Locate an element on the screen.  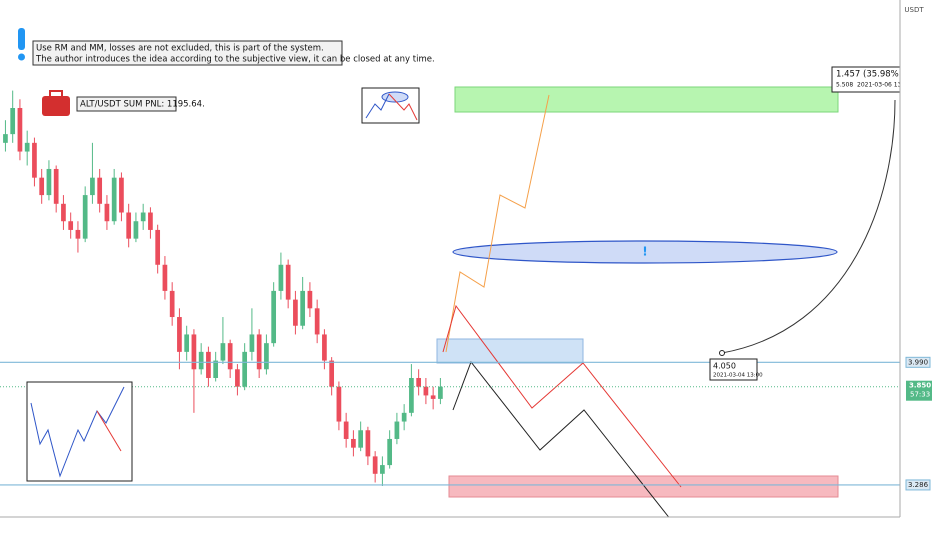
pnl-box is located at coordinates (126, 104).